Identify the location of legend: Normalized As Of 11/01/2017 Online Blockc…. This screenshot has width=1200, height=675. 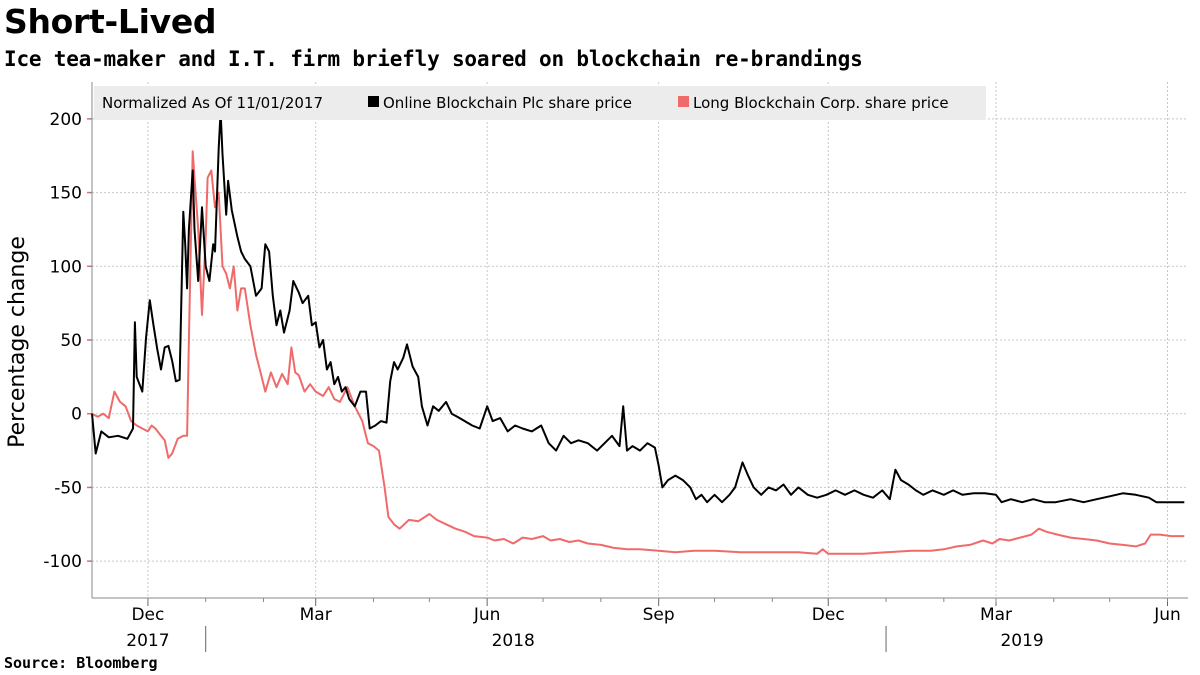
(540, 103).